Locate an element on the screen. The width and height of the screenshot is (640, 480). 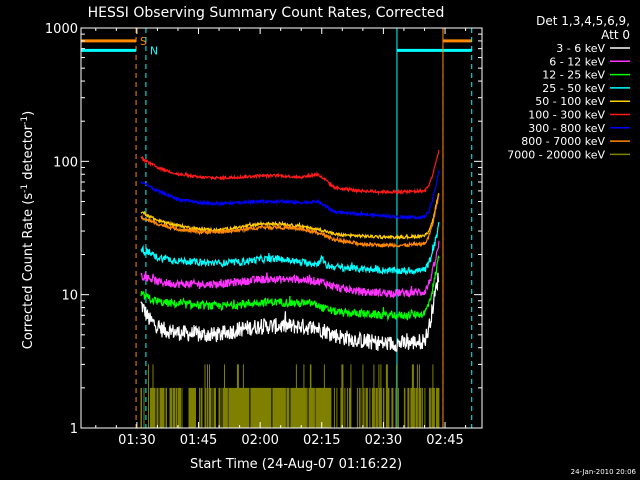
y-axis-label: Corrected Count Rate (s-1 detector-1) is located at coordinates (28, 230).